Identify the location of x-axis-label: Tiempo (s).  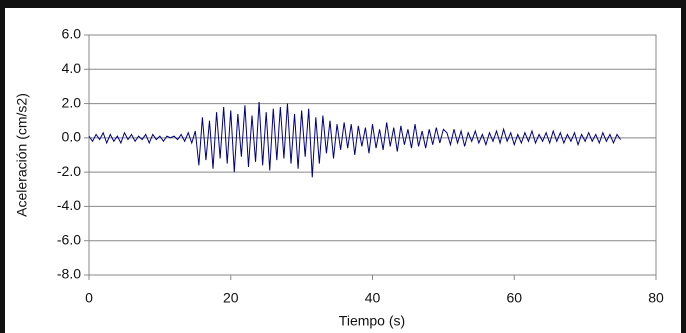
(372, 321).